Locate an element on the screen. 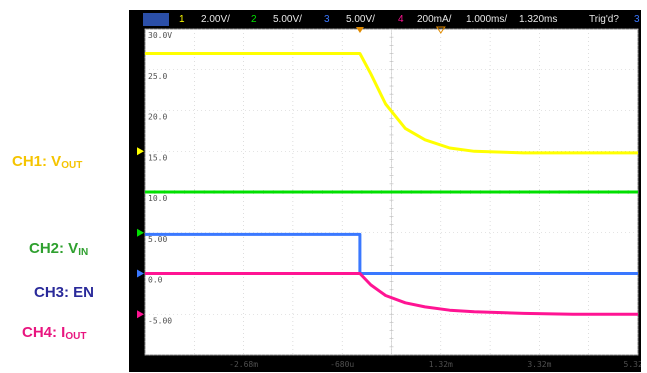 The height and width of the screenshot is (373, 647). ch4-scale: 200mA/ is located at coordinates (434, 19).